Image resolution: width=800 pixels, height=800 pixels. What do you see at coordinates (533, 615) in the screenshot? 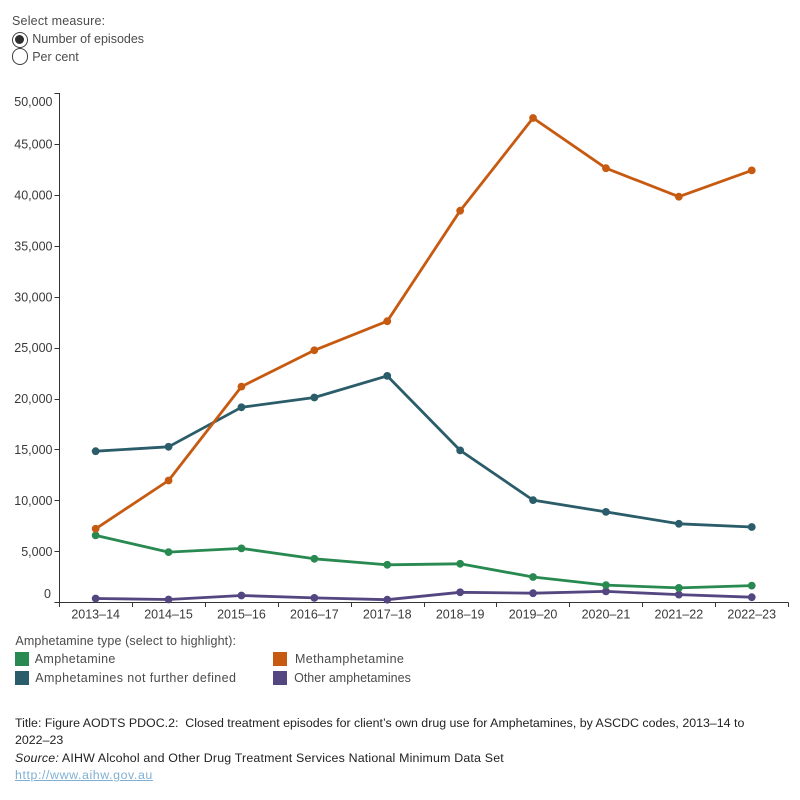
I see `svg-text: 2019–20` at bounding box center [533, 615].